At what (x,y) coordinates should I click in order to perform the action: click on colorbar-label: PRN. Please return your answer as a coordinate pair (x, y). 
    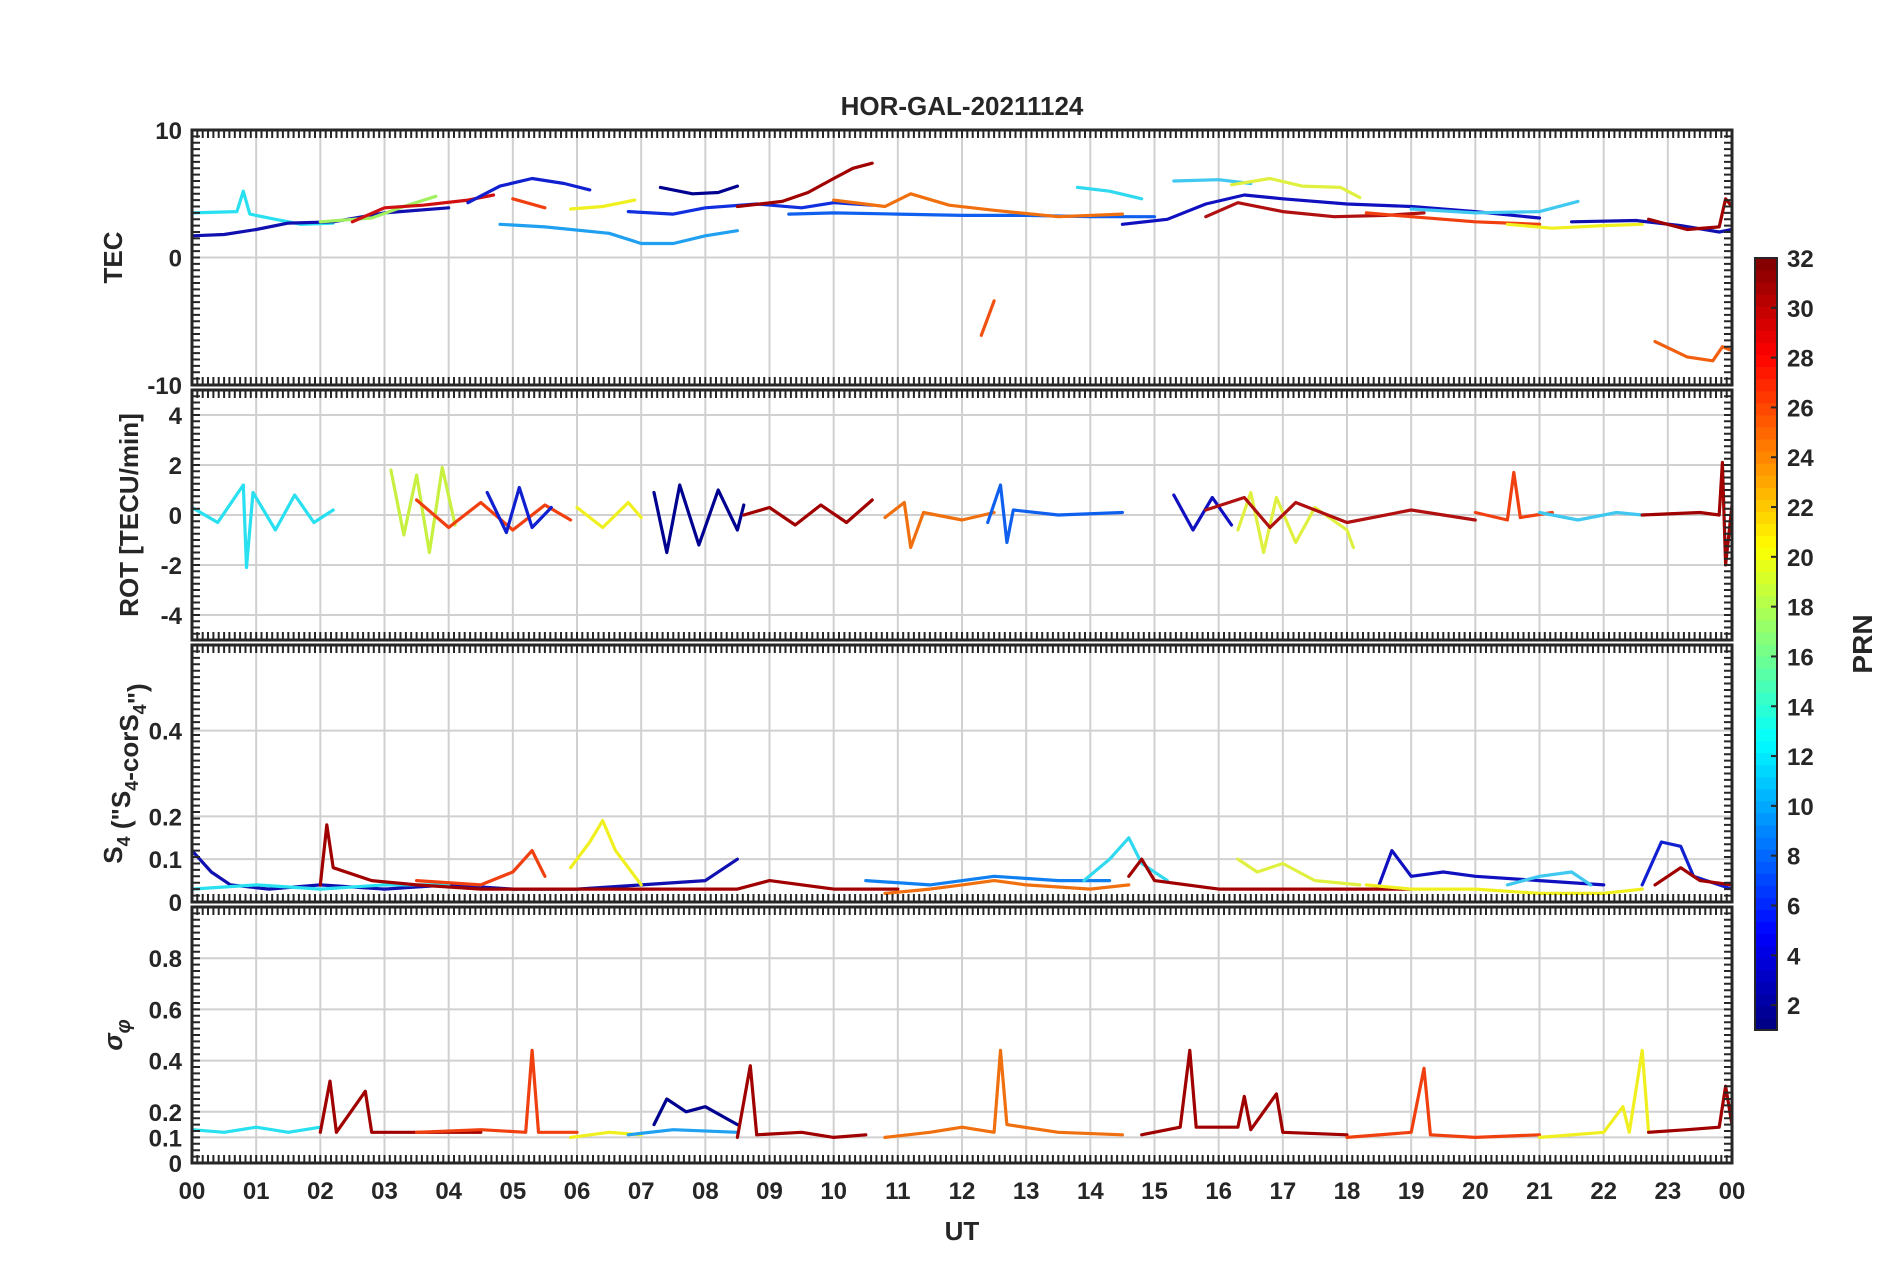
    Looking at the image, I should click on (1862, 643).